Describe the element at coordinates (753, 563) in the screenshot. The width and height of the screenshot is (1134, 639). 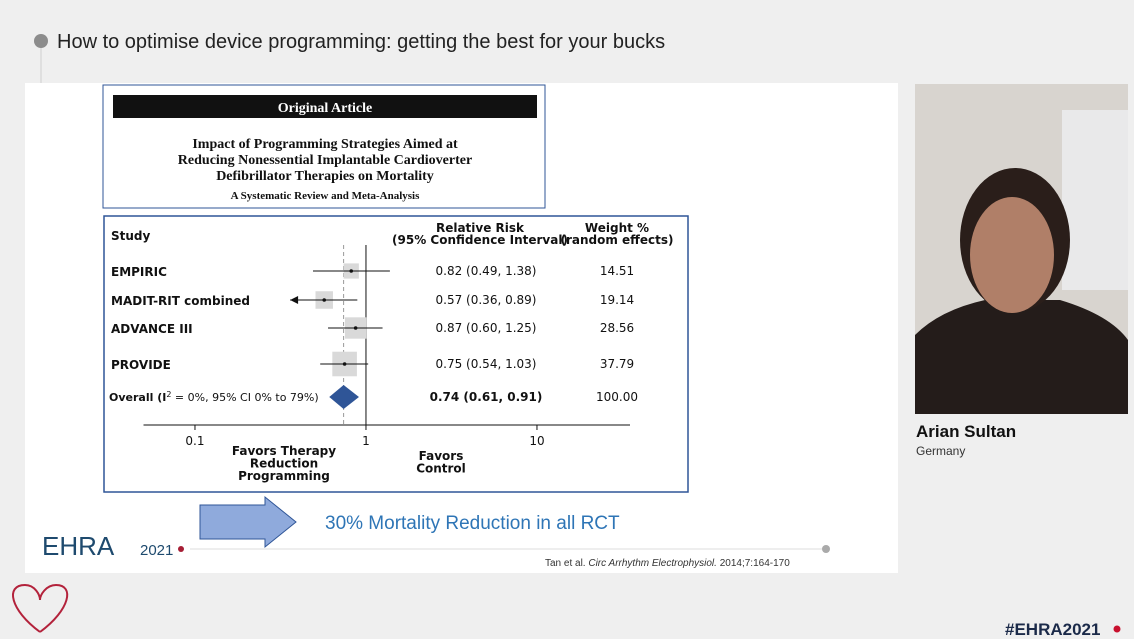
I see `citation-part: 2014;7:164-170` at that location.